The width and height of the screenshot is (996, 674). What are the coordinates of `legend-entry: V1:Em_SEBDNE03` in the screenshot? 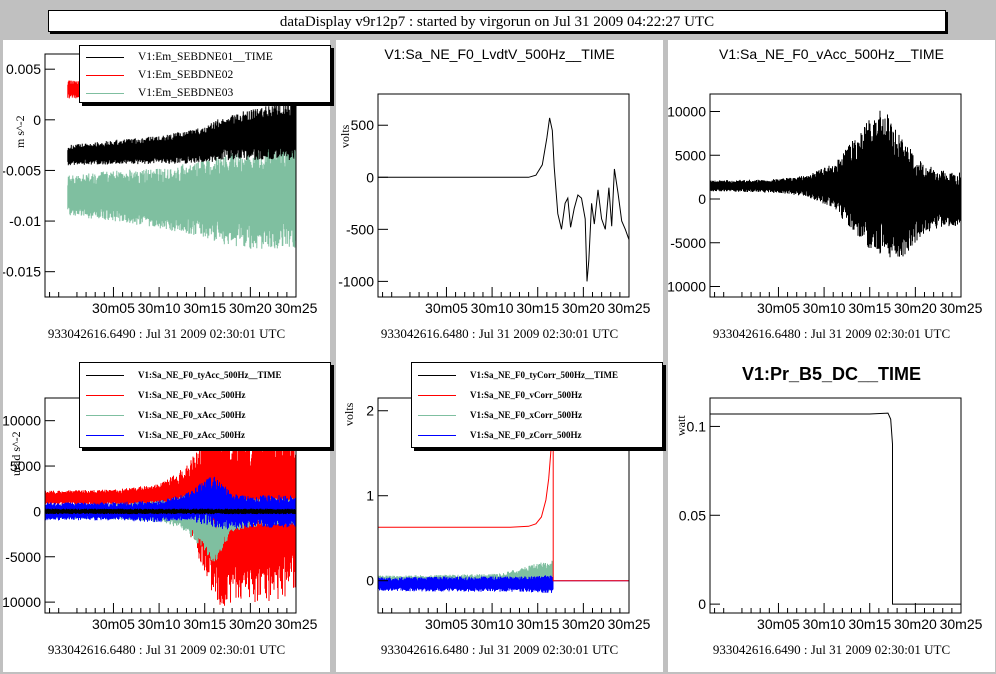 It's located at (205, 93).